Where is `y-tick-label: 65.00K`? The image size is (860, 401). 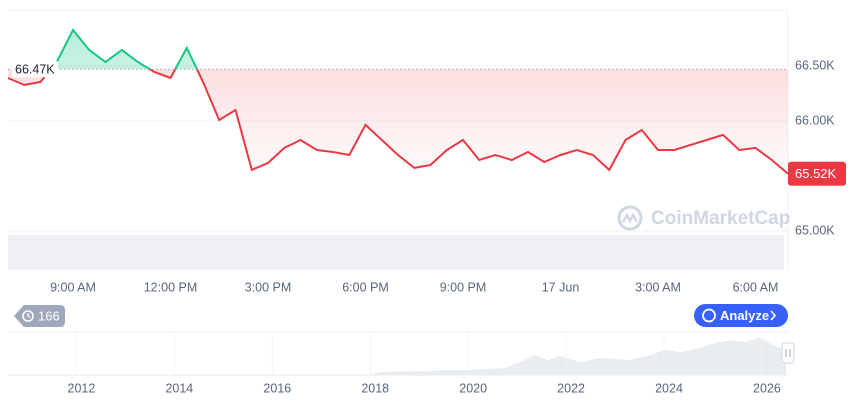
y-tick-label: 65.00K is located at coordinates (815, 230).